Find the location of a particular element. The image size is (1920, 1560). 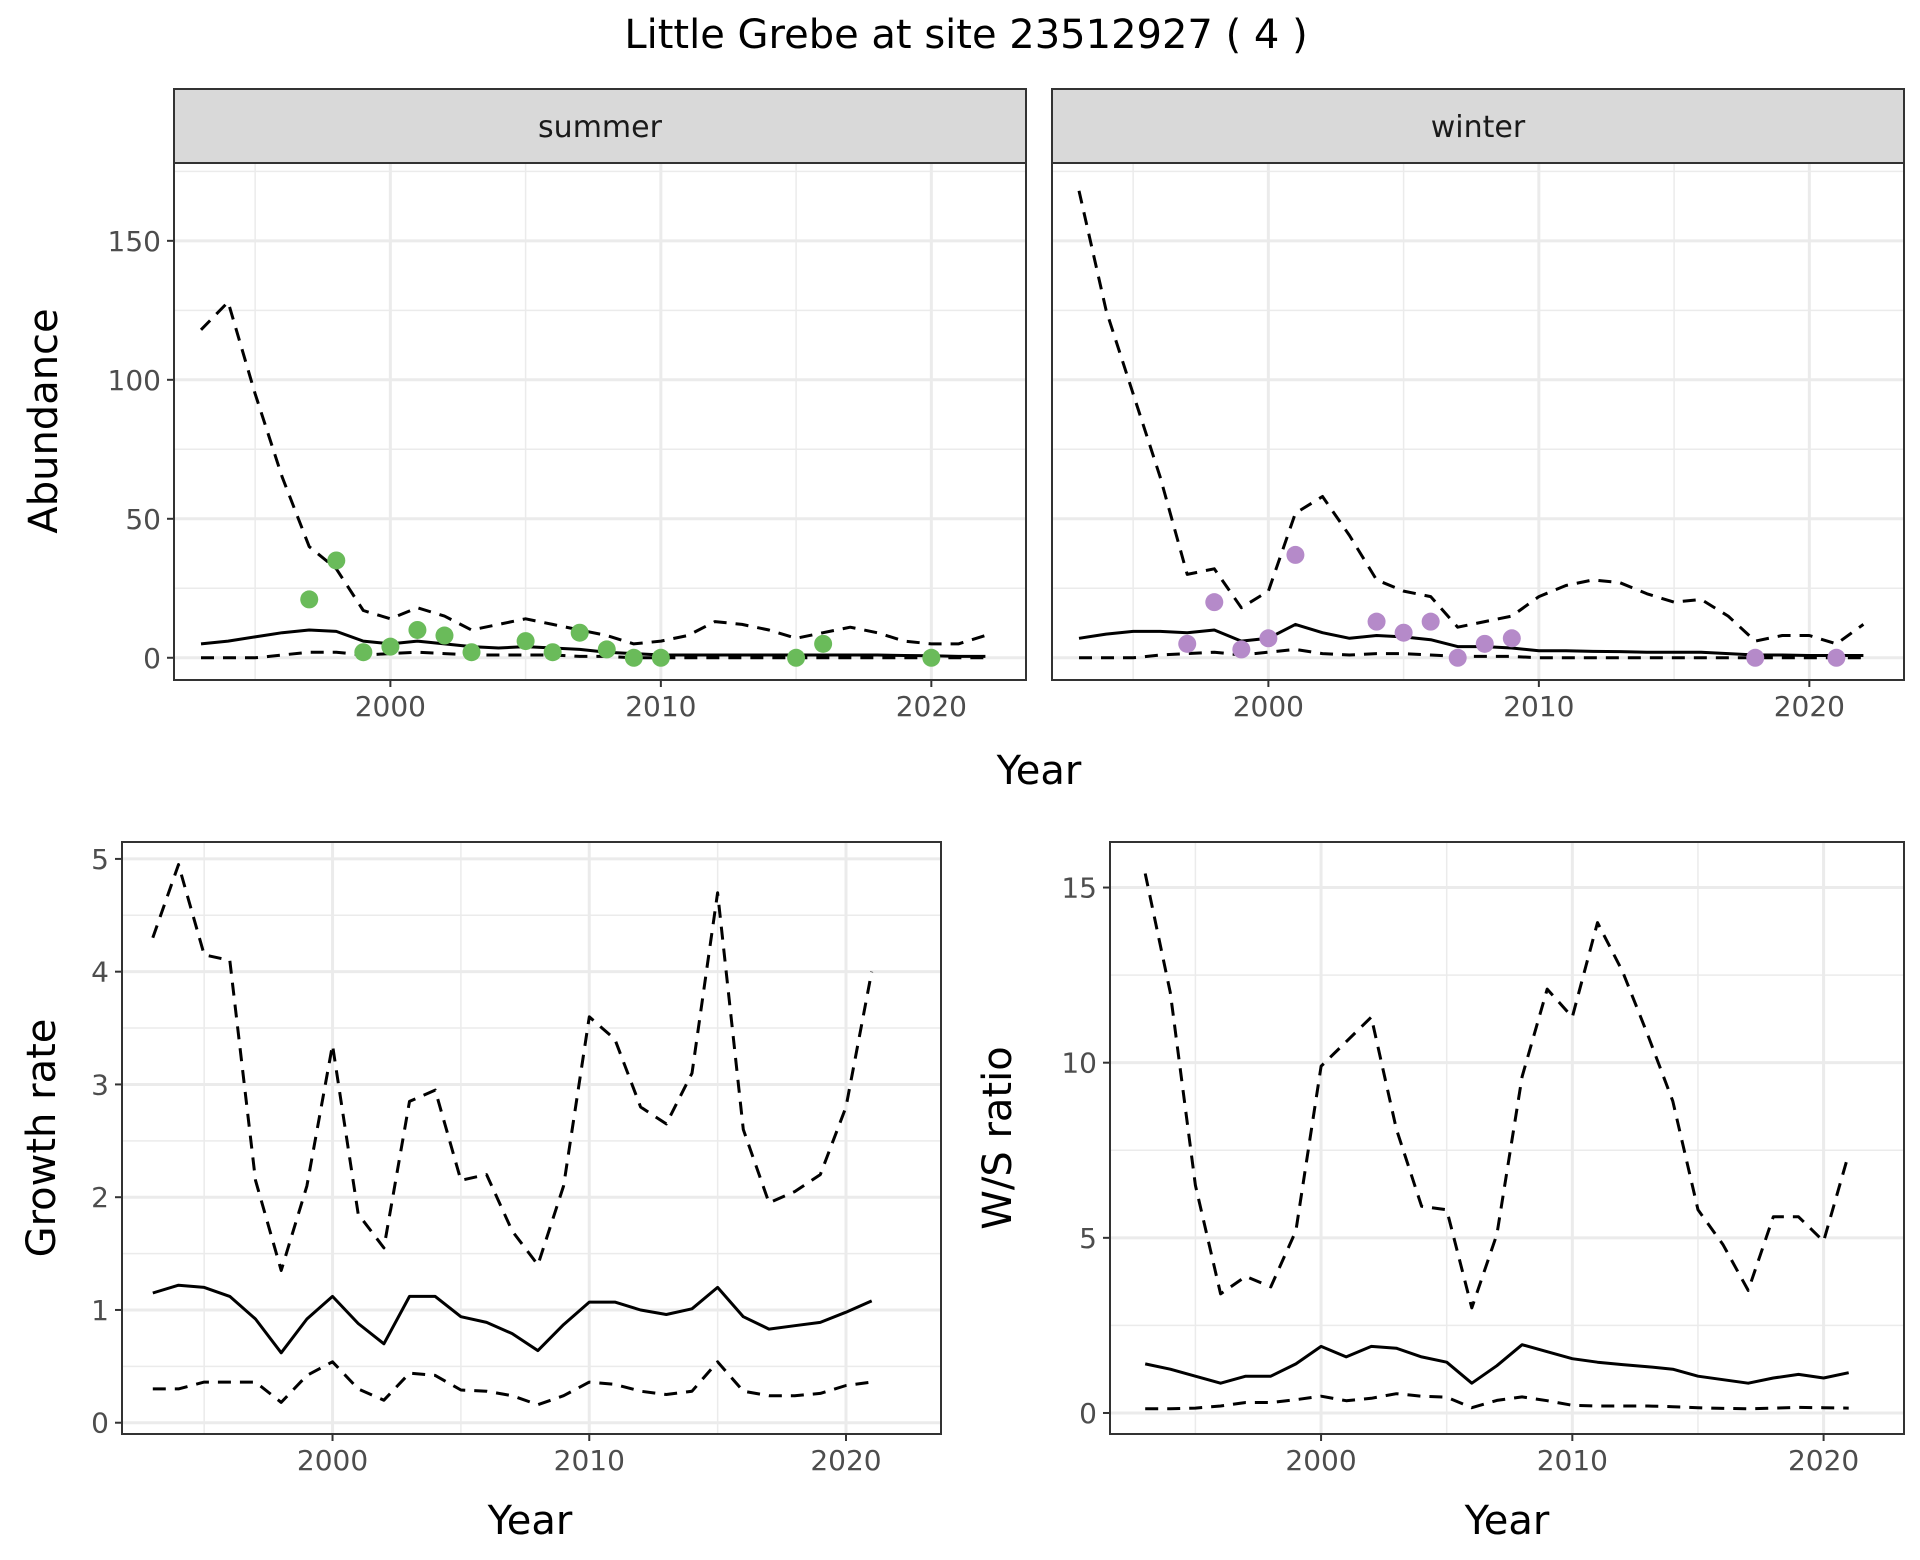

y-axis-title: W/S ratio is located at coordinates (998, 1137).